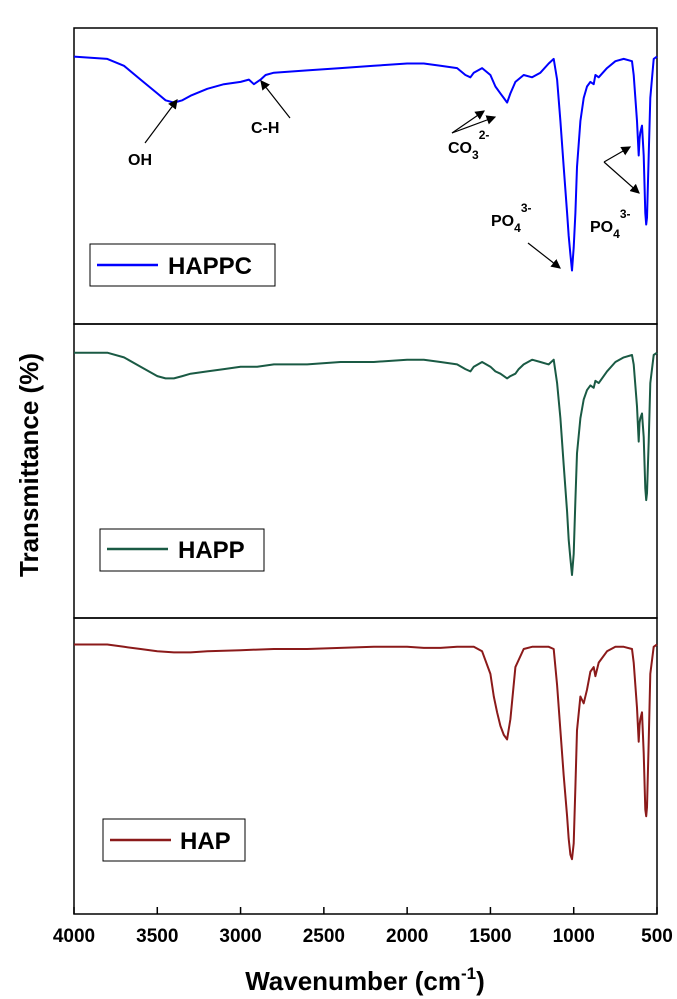  What do you see at coordinates (484, 135) in the screenshot?
I see `annotation-co3-sup: 2-` at bounding box center [484, 135].